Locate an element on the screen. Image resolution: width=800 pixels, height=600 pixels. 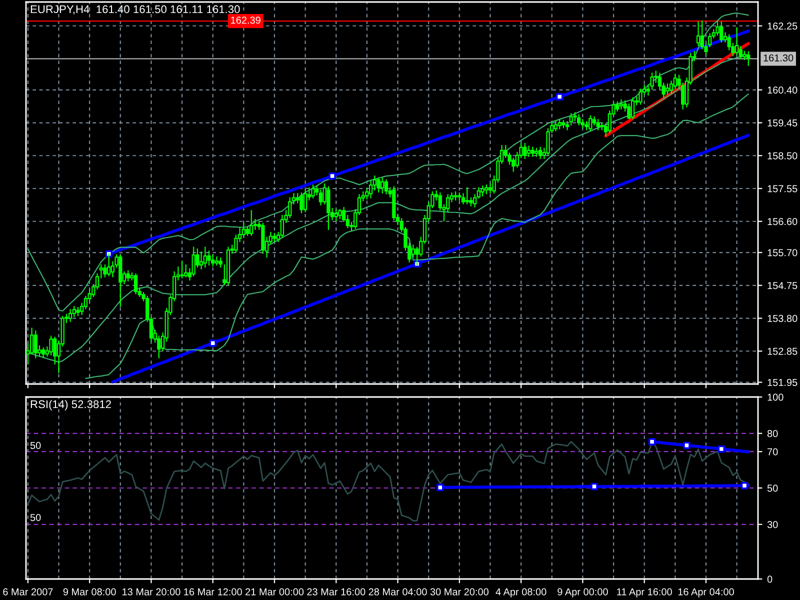
y-tick-label: 30 is located at coordinates (772, 524).